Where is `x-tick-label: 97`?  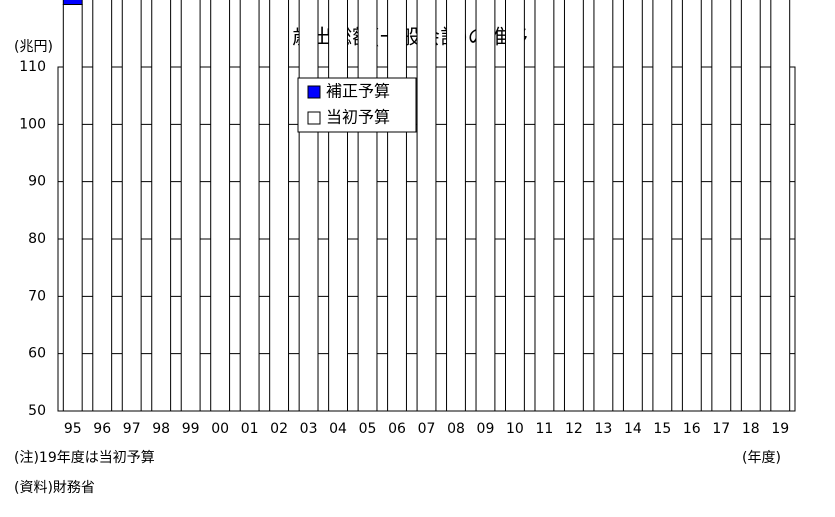
x-tick-label: 97 is located at coordinates (132, 429).